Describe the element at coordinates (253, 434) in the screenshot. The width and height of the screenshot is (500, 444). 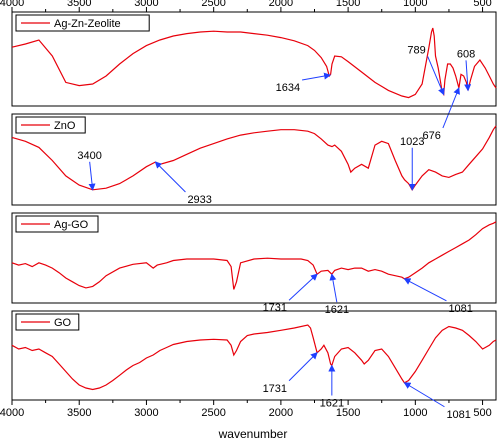
I see `x-axis-label: wavenumber` at that location.